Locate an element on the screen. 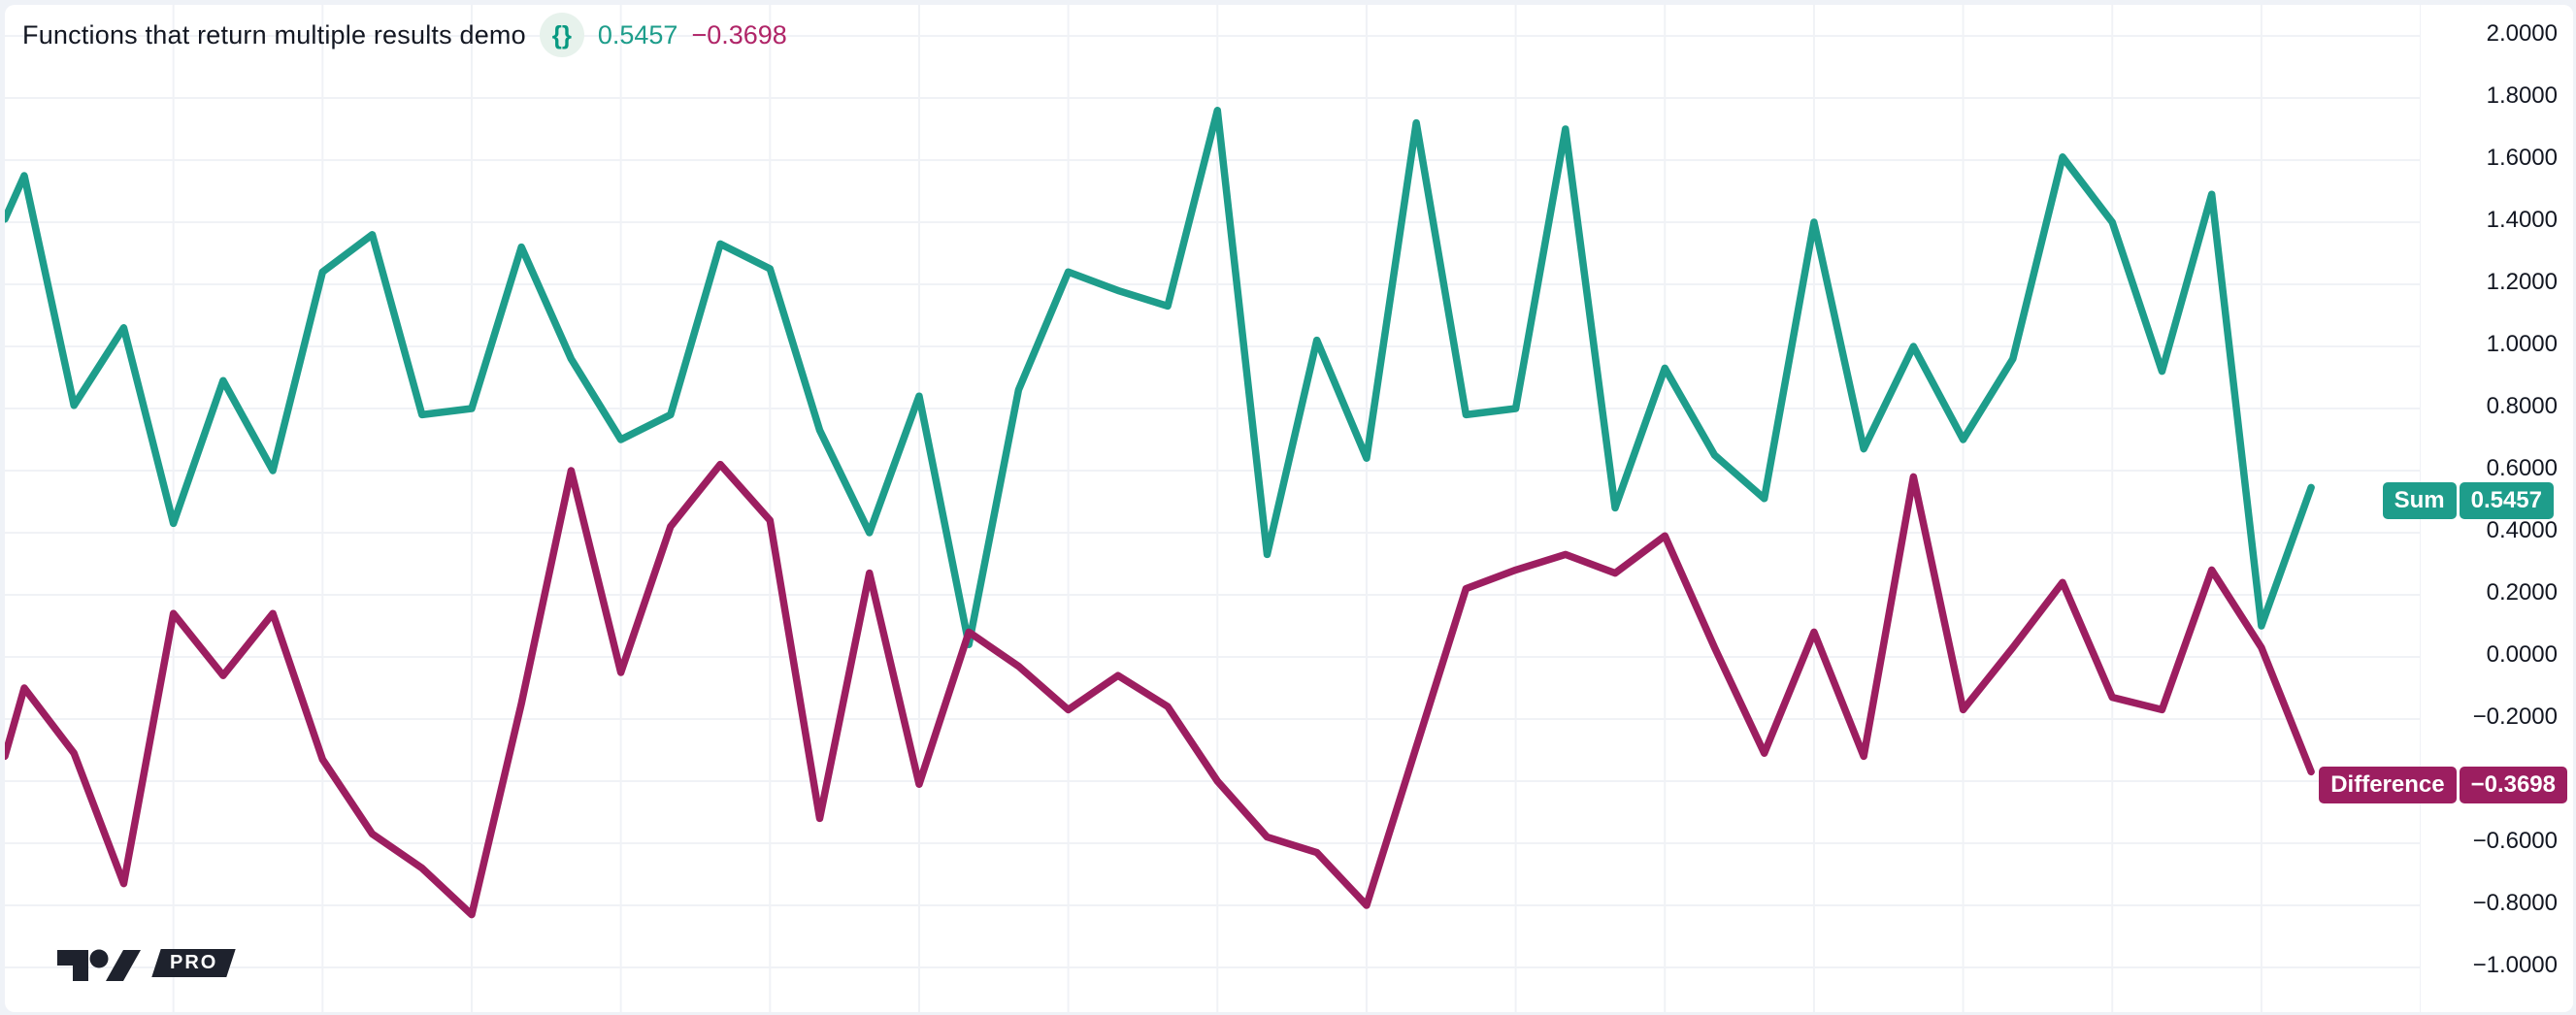 This screenshot has width=2576, height=1015. difference-price-badge: Difference −0.3698 is located at coordinates (2443, 786).